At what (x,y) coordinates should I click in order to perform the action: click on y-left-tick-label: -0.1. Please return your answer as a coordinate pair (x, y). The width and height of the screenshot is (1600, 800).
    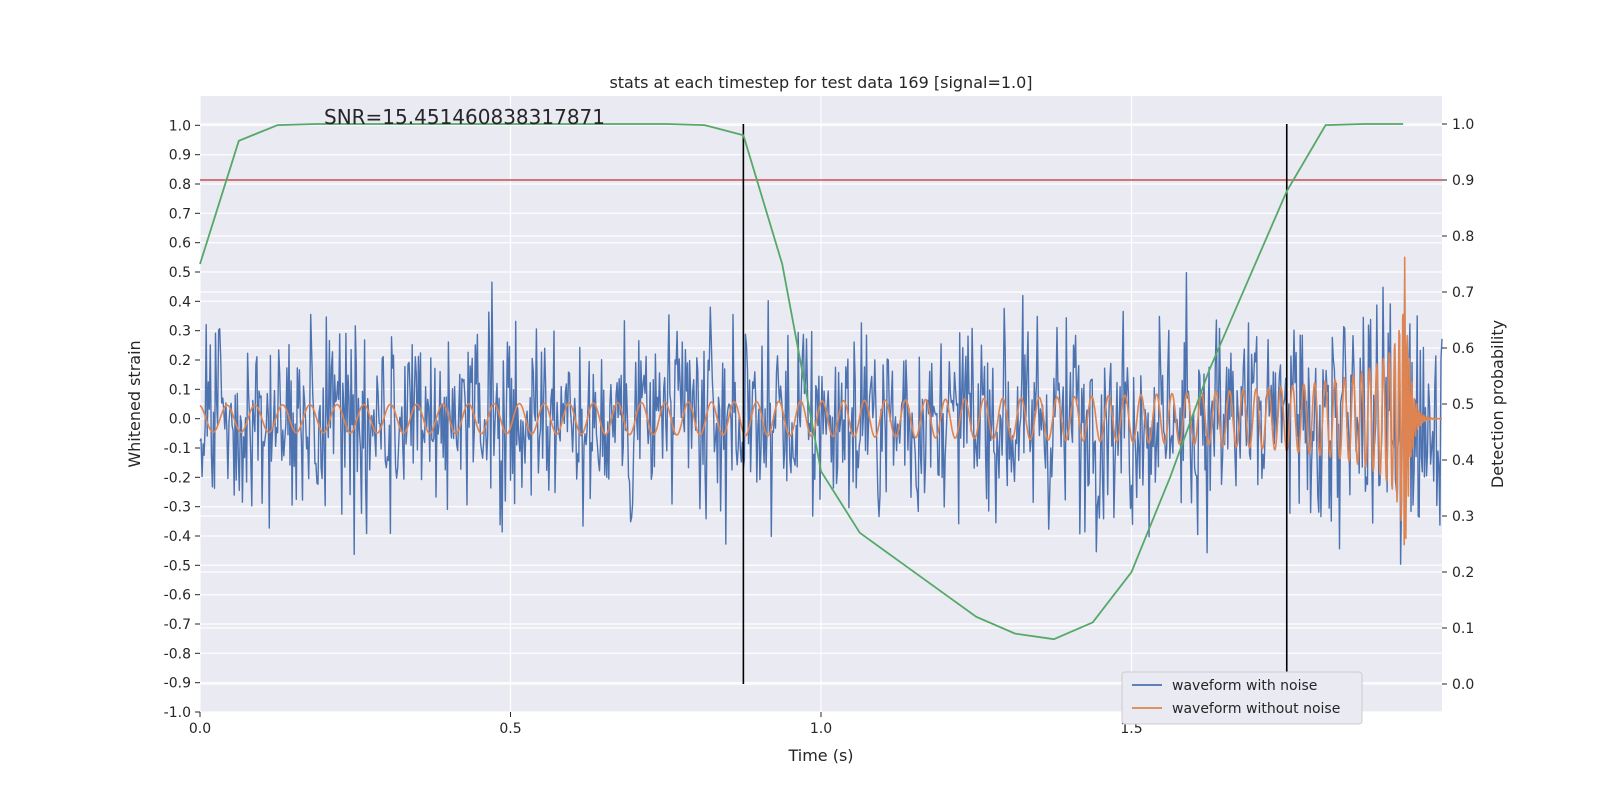
    Looking at the image, I should click on (177, 449).